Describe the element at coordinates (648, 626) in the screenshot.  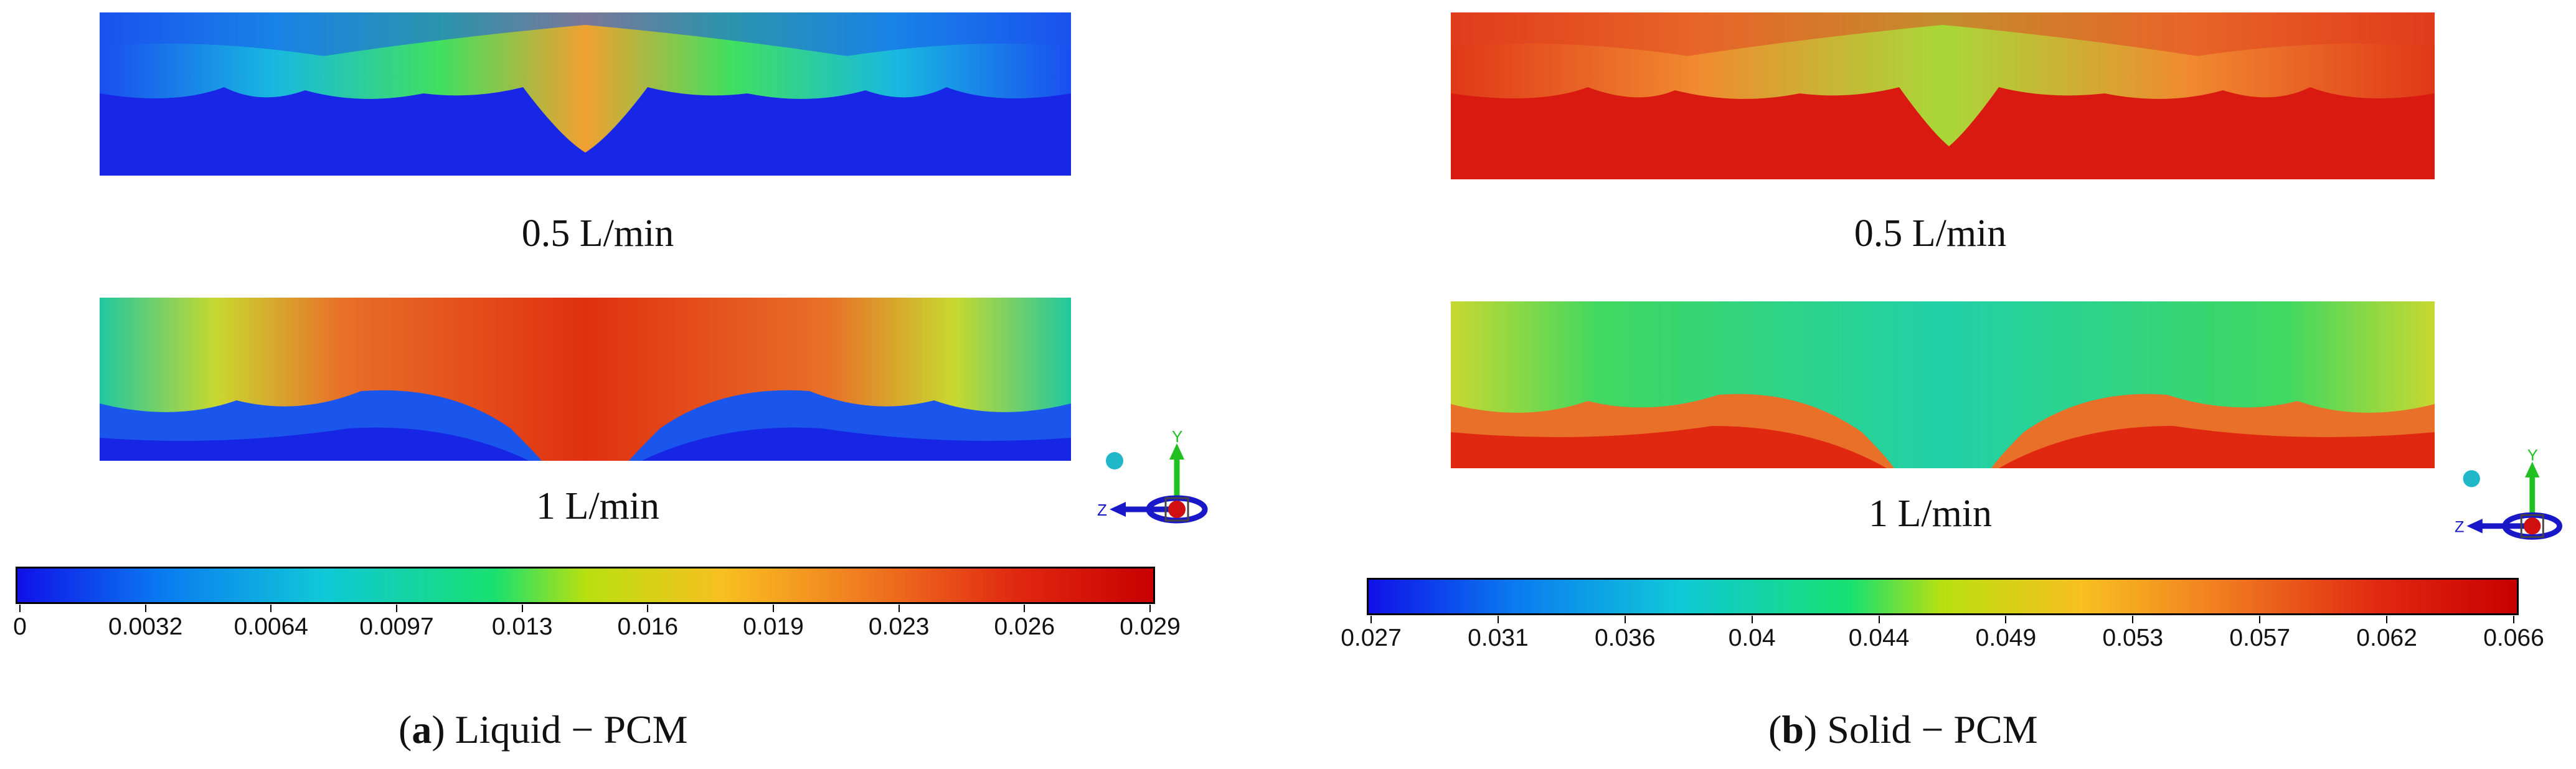
I see `colorbar-tick-label: 0.016` at that location.